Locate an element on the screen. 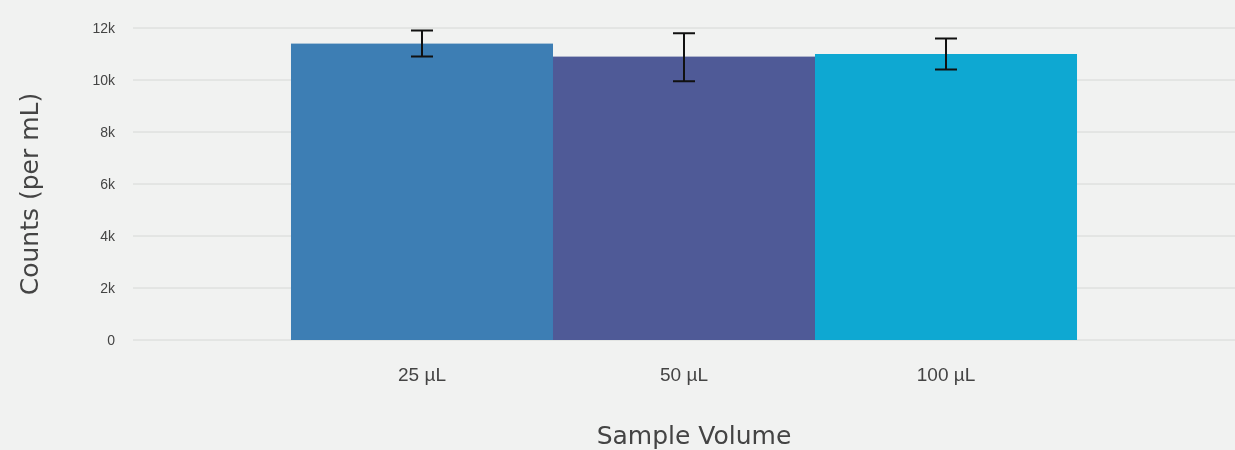  y-tick-label: 2k is located at coordinates (108, 287).